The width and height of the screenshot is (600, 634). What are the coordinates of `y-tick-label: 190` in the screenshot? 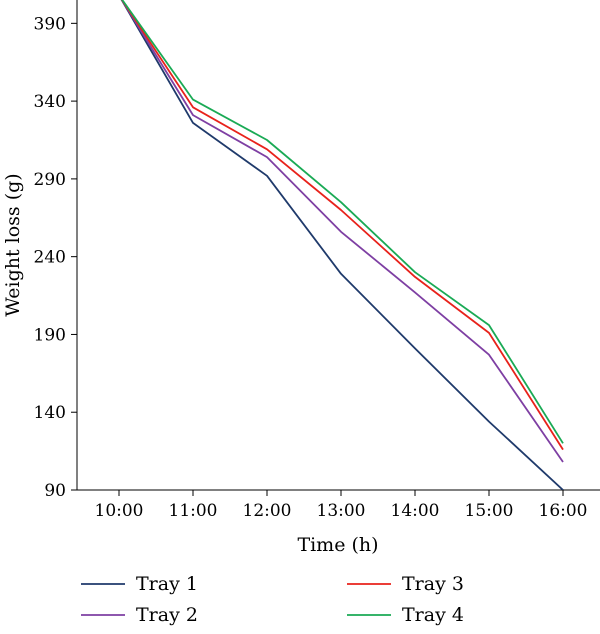 It's located at (50, 335).